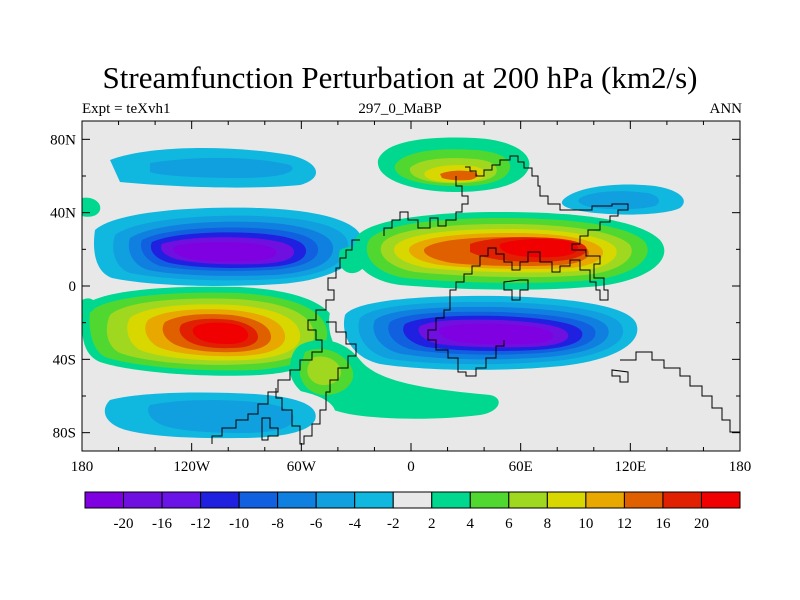 This screenshot has width=800, height=600. I want to click on contour-sa-pos-c, so click(324, 371).